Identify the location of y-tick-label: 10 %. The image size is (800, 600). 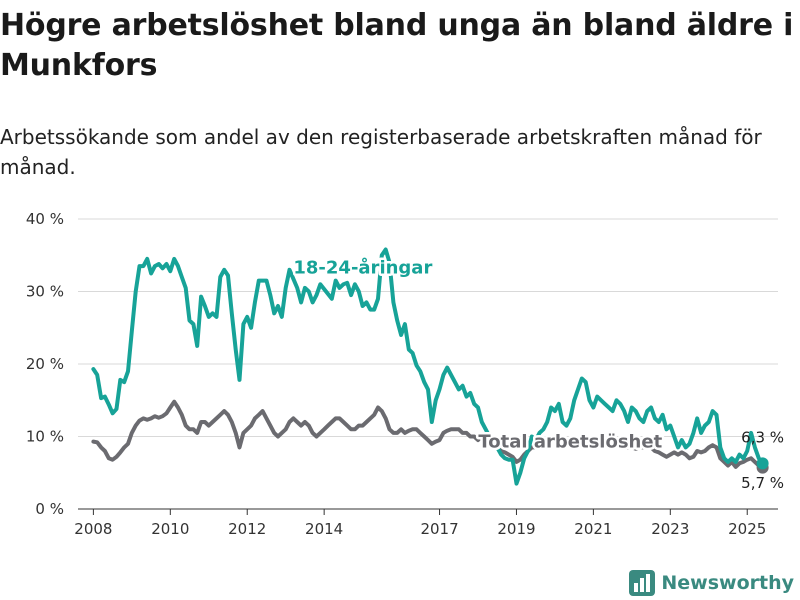
(45, 437).